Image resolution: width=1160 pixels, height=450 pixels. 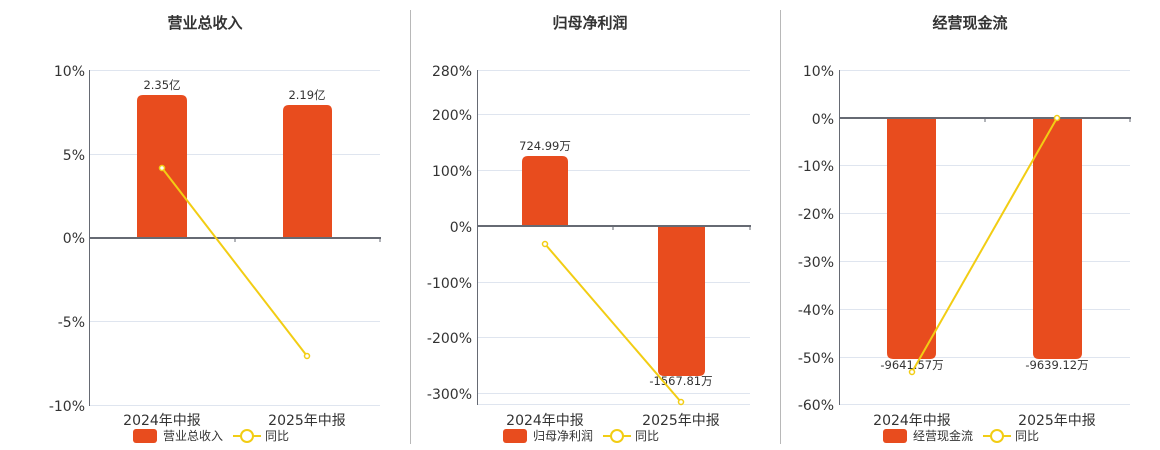 I want to click on chart-title: 营业总收入, so click(x=205, y=23).